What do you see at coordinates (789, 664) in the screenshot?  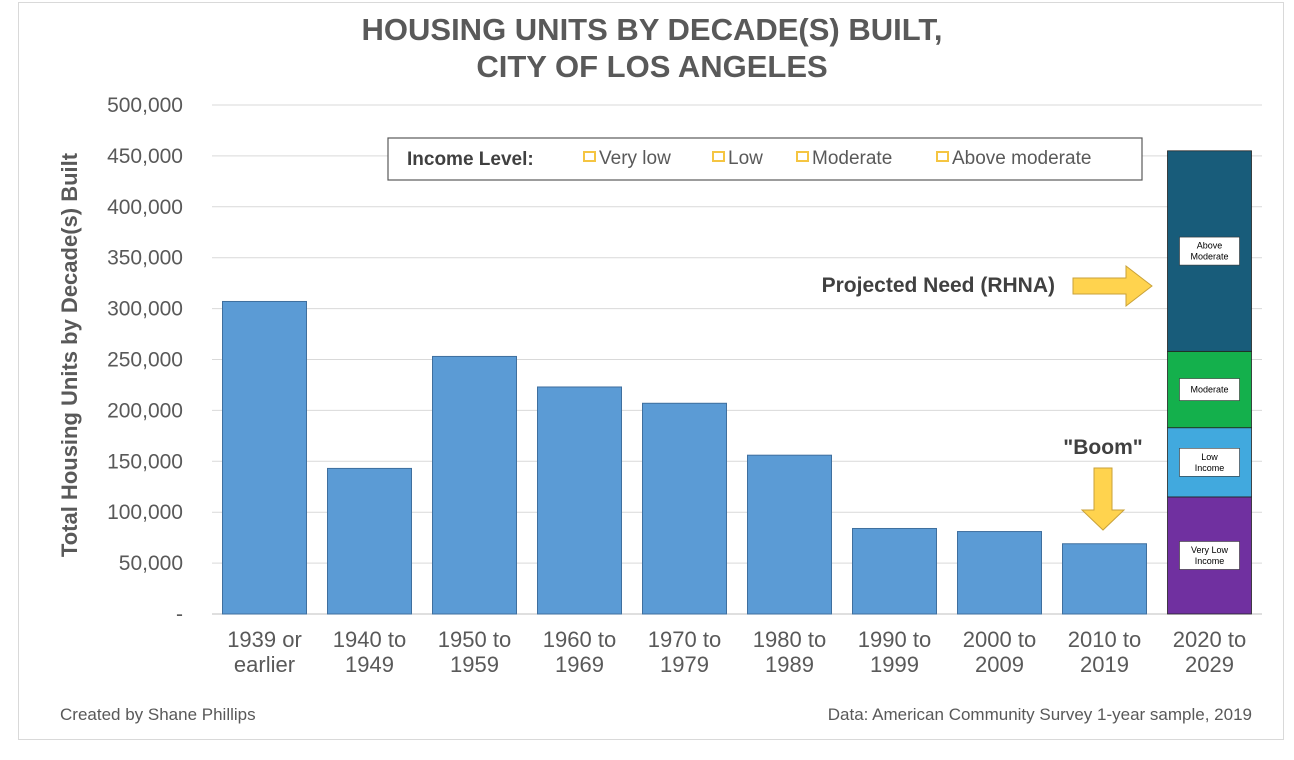 I see `category-label: 1989` at bounding box center [789, 664].